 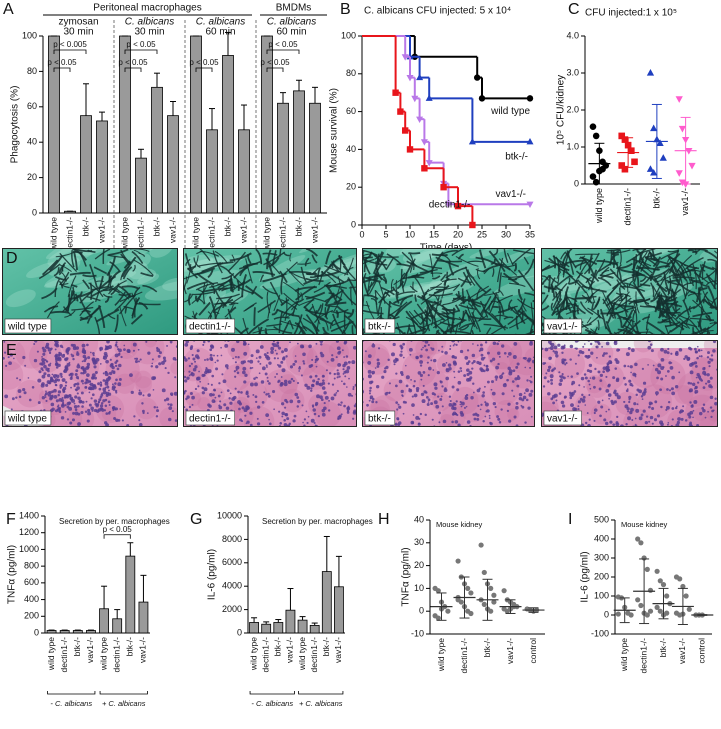 What do you see at coordinates (334, 130) in the screenshot?
I see `y-axis-label: Mouse survival (%)` at bounding box center [334, 130].